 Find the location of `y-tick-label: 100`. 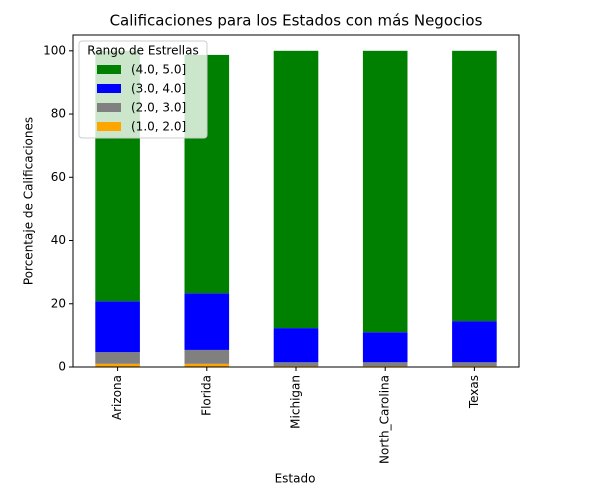

y-tick-label: 100 is located at coordinates (54, 50).